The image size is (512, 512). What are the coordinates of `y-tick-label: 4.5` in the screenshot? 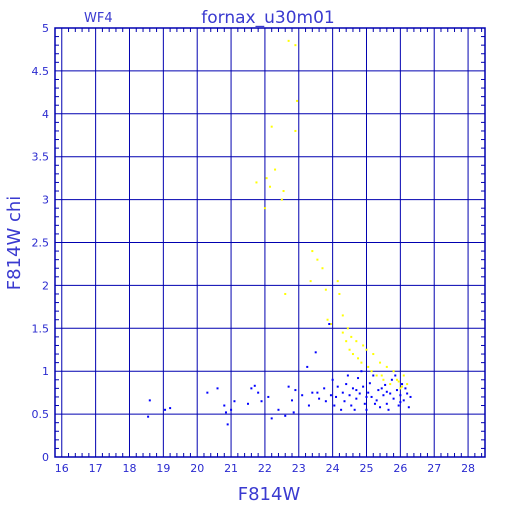 It's located at (41, 71).